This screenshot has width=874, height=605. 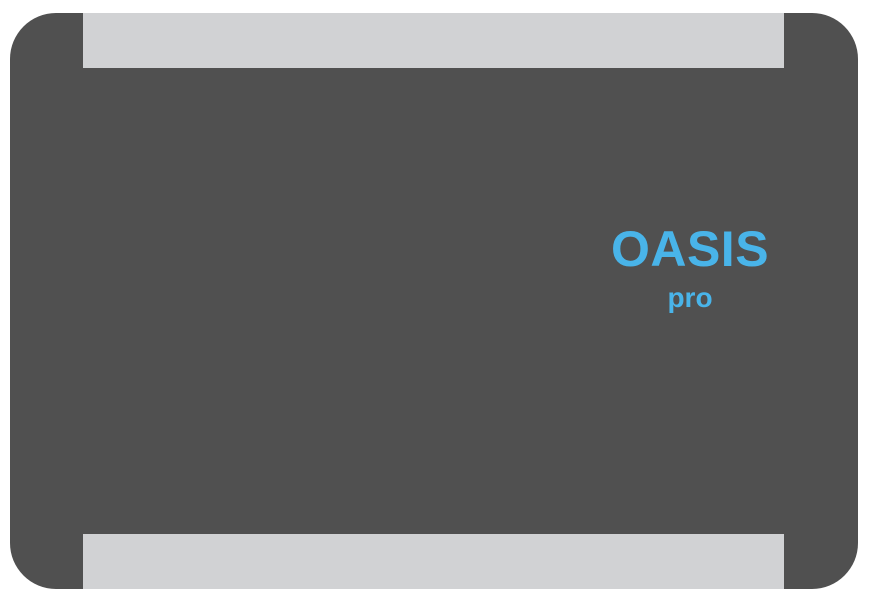 I want to click on brand-name: OASIS, so click(x=690, y=249).